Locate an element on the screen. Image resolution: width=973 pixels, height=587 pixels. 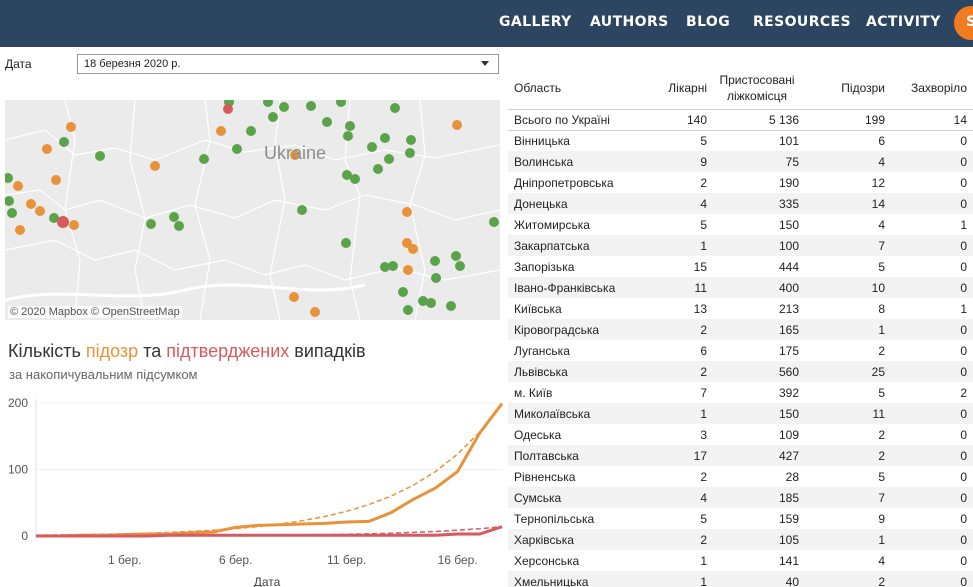
nav-blog-link: BLOG is located at coordinates (708, 22).